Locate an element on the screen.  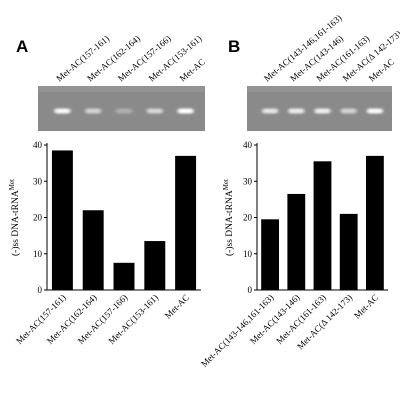
lane-label: Met-AC(153-161) is located at coordinates (175, 58).